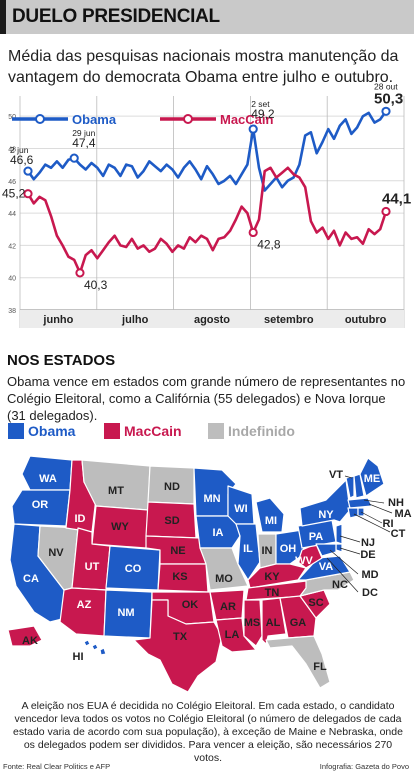 This screenshot has width=414, height=773. What do you see at coordinates (388, 98) in the screenshot?
I see `point-value-label: 50,3` at bounding box center [388, 98].